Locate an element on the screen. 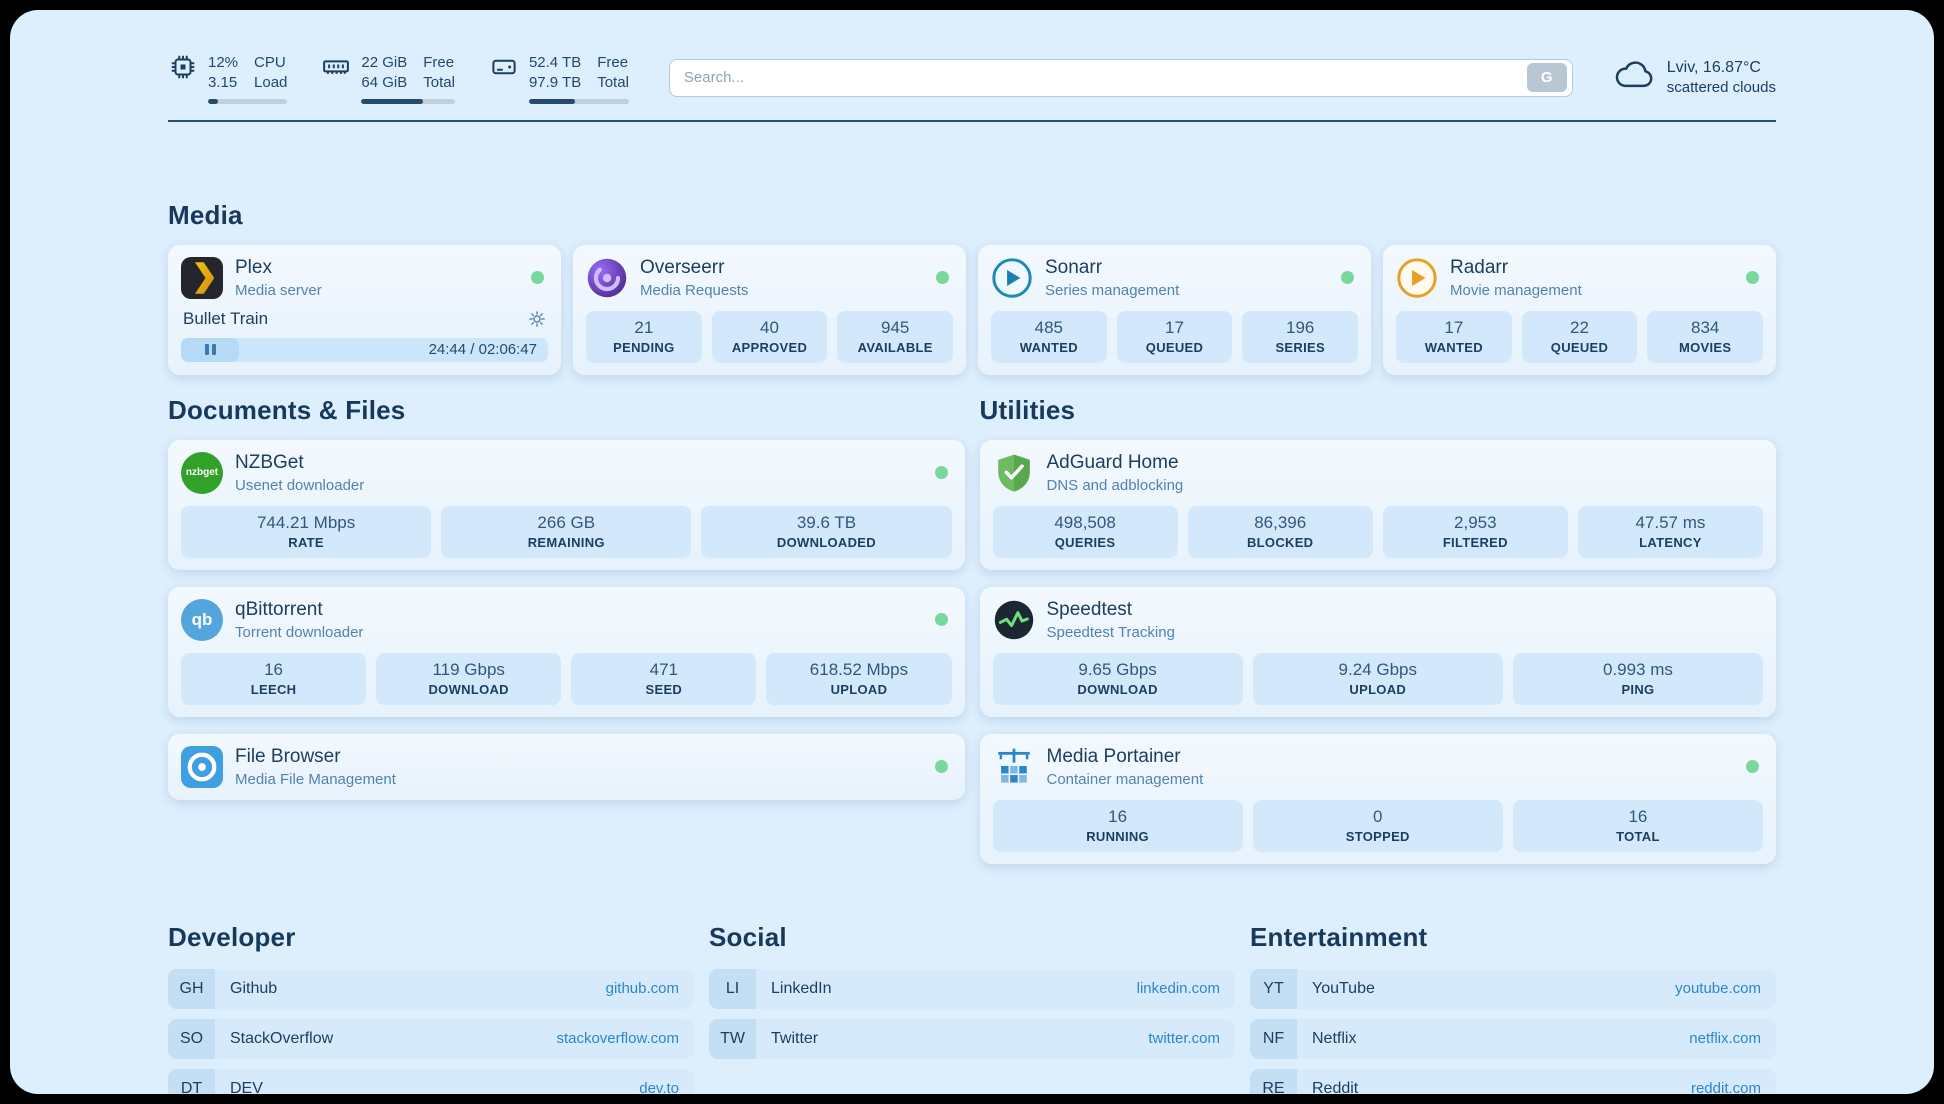 This screenshot has width=1944, height=1104. bookmark-youtube: YT YouTube youtube.com is located at coordinates (1513, 988).